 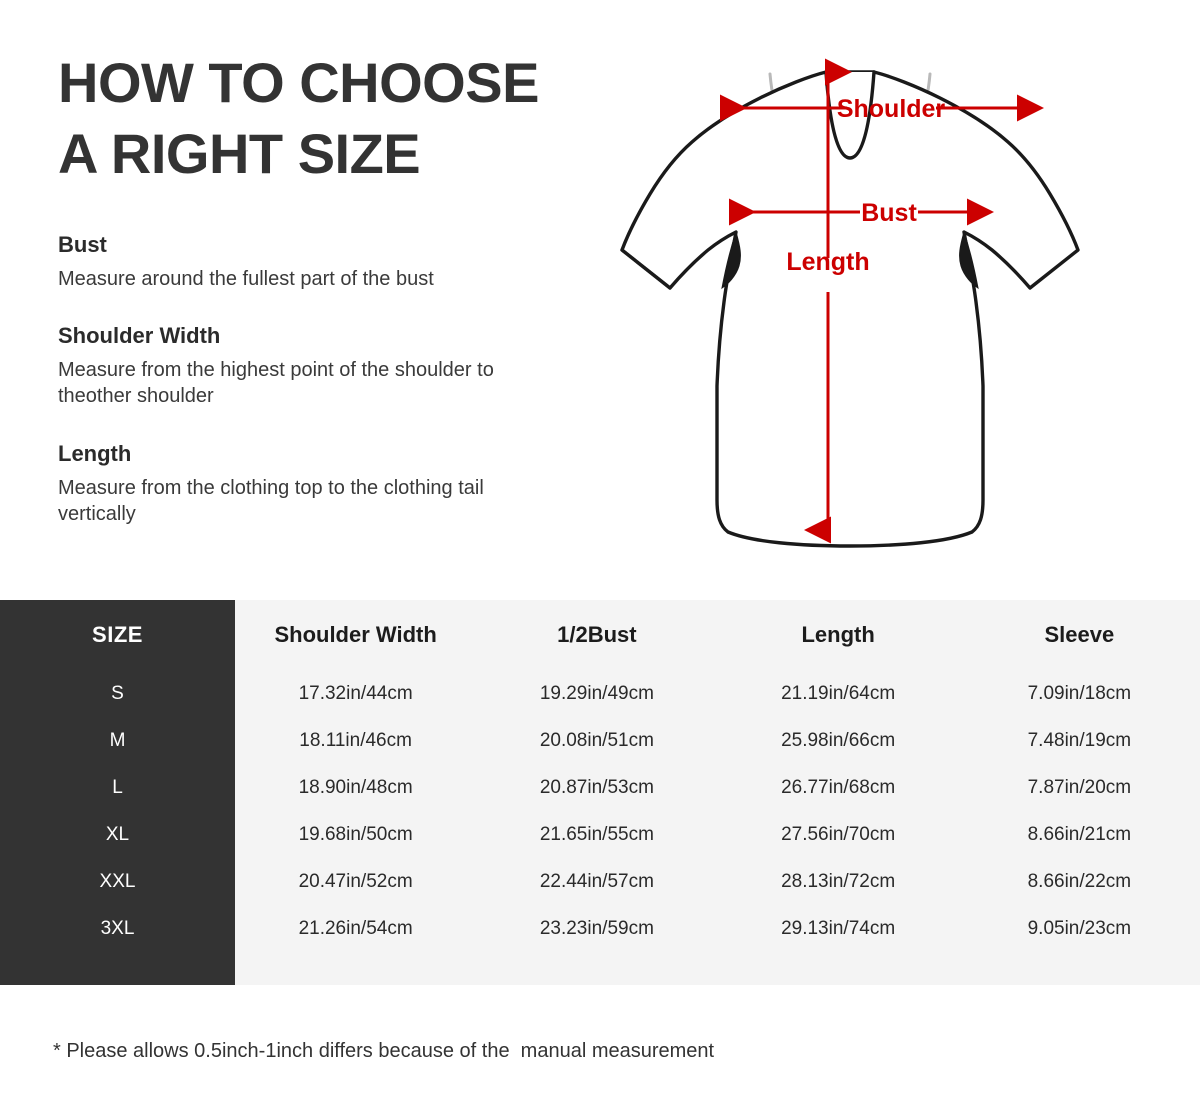 I want to click on size-cell: XXL, so click(x=117, y=881).